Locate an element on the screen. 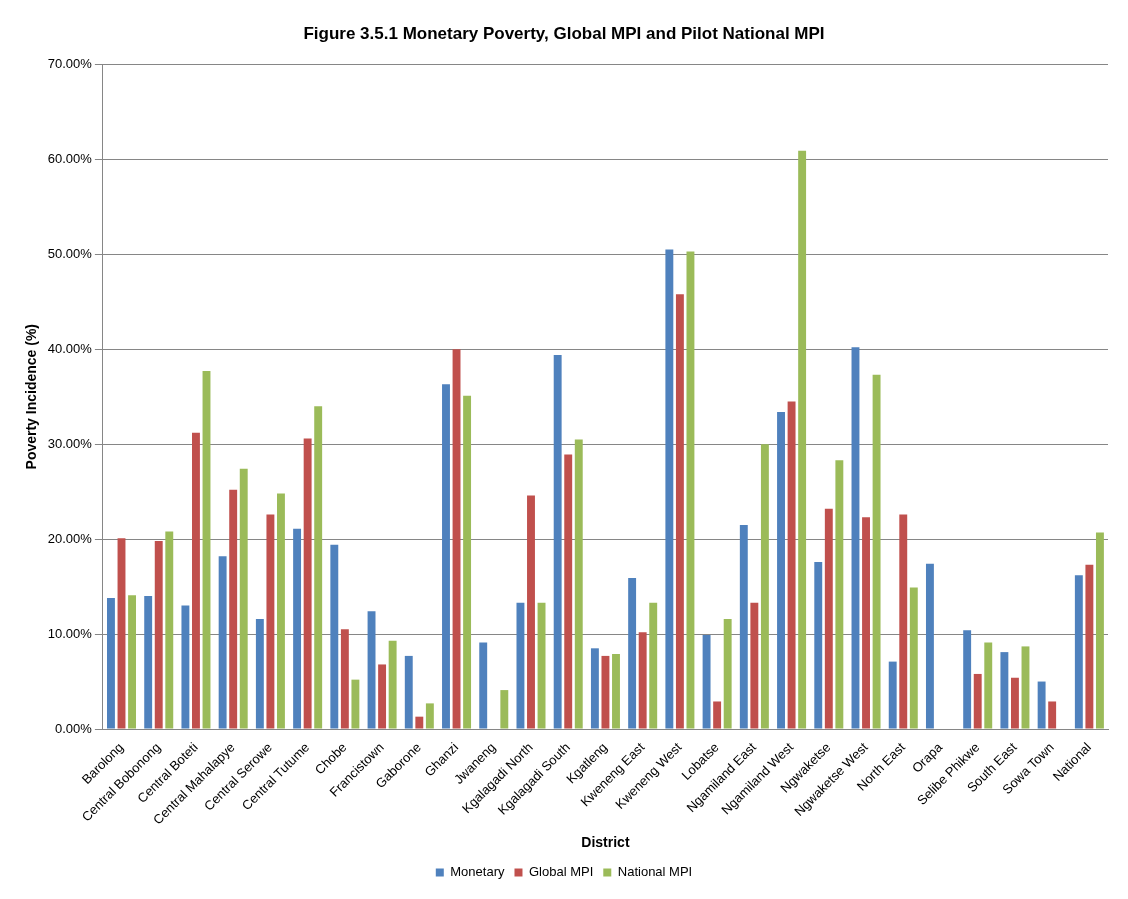 This screenshot has height=899, width=1128. legend-label: National MPI is located at coordinates (655, 872).